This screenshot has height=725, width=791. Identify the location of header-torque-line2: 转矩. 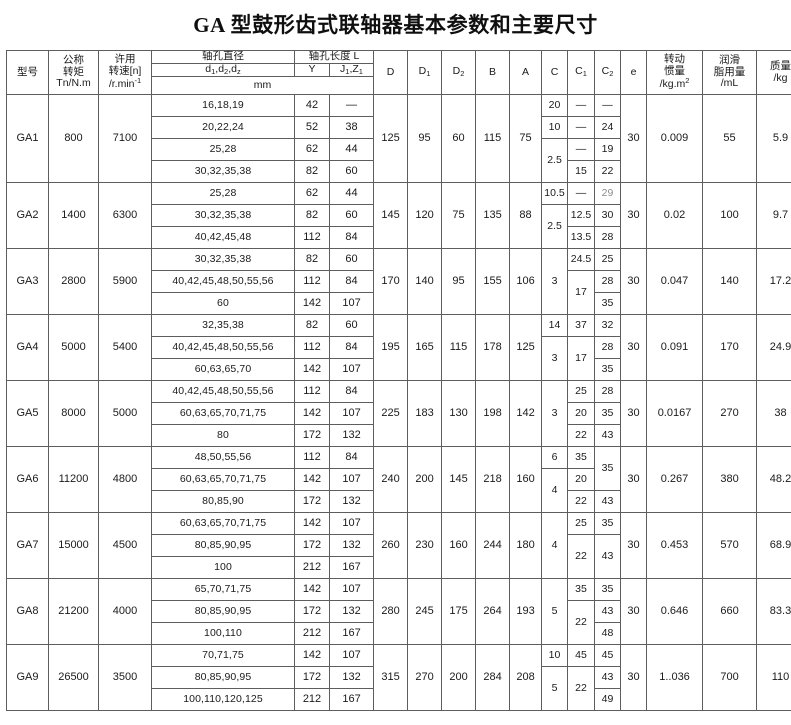
(73, 71).